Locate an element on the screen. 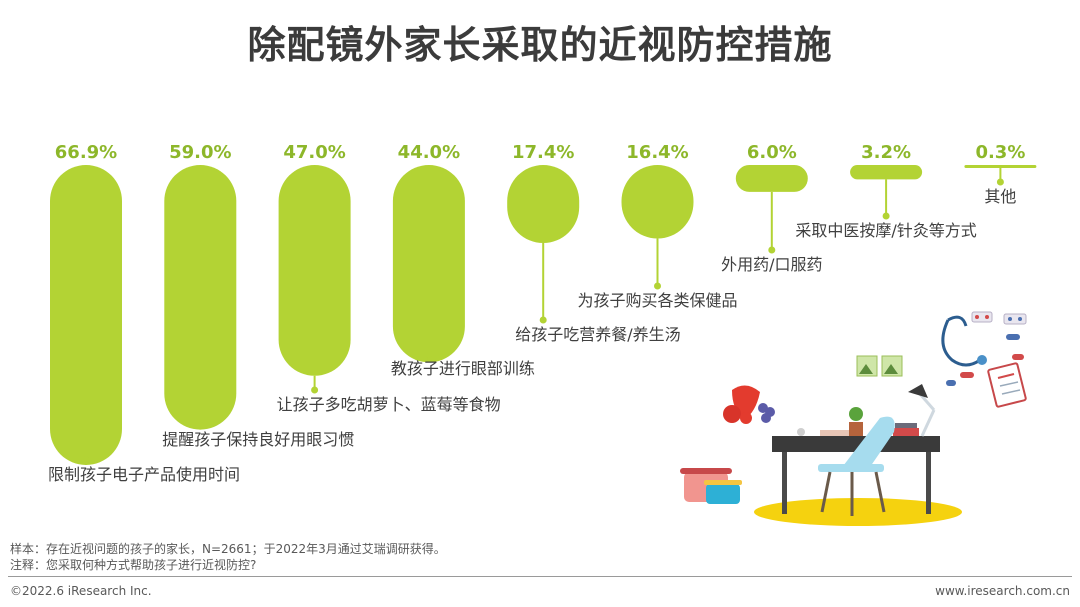  footer-divider is located at coordinates (540, 576).